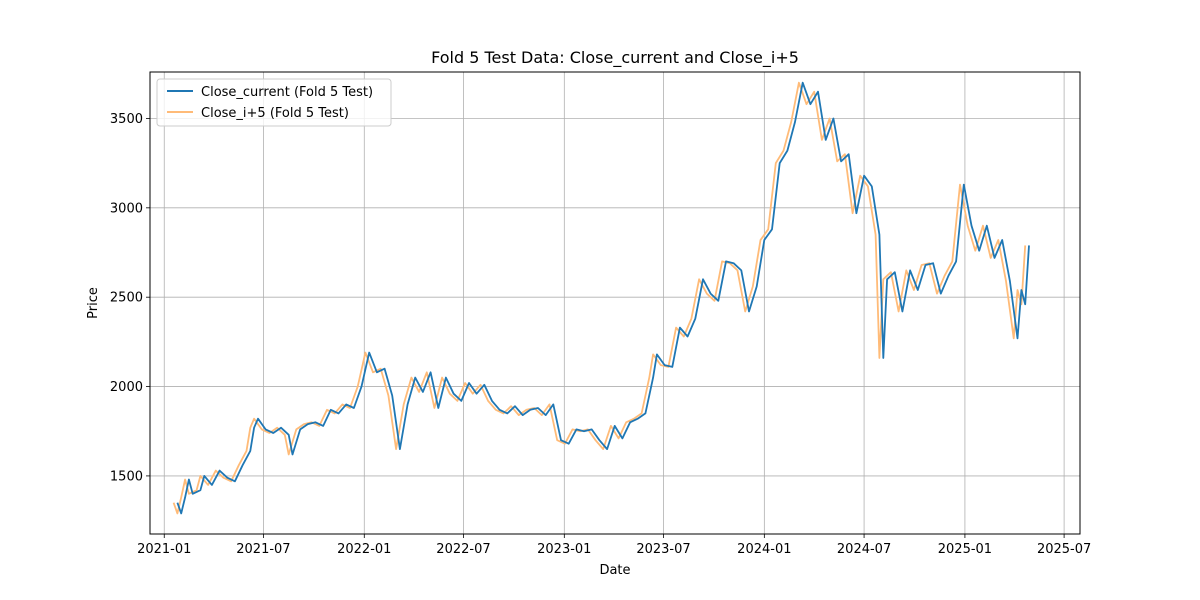 The height and width of the screenshot is (600, 1200). I want to click on legend-box, so click(274, 102).